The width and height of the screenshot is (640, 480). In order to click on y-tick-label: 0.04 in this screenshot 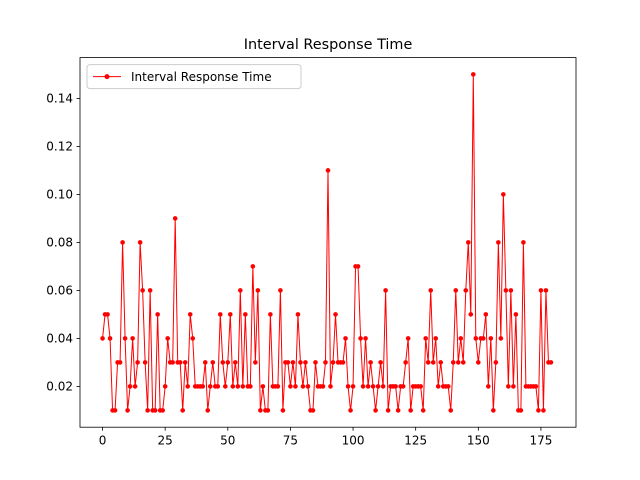, I will do `click(59, 339)`.